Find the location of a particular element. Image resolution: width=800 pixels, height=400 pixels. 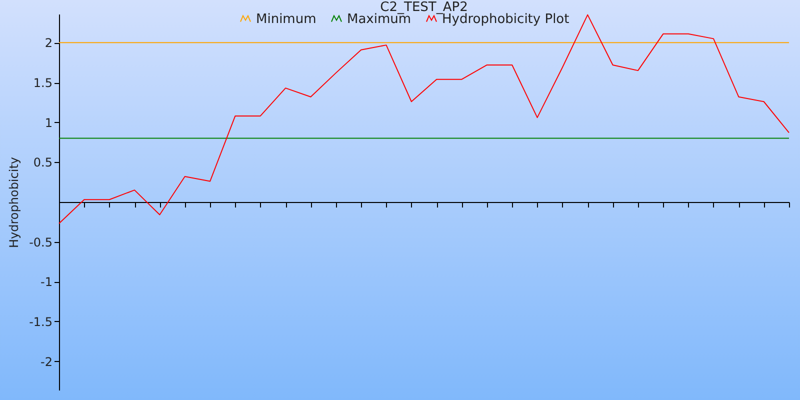

legend-label: Minimum is located at coordinates (286, 19).